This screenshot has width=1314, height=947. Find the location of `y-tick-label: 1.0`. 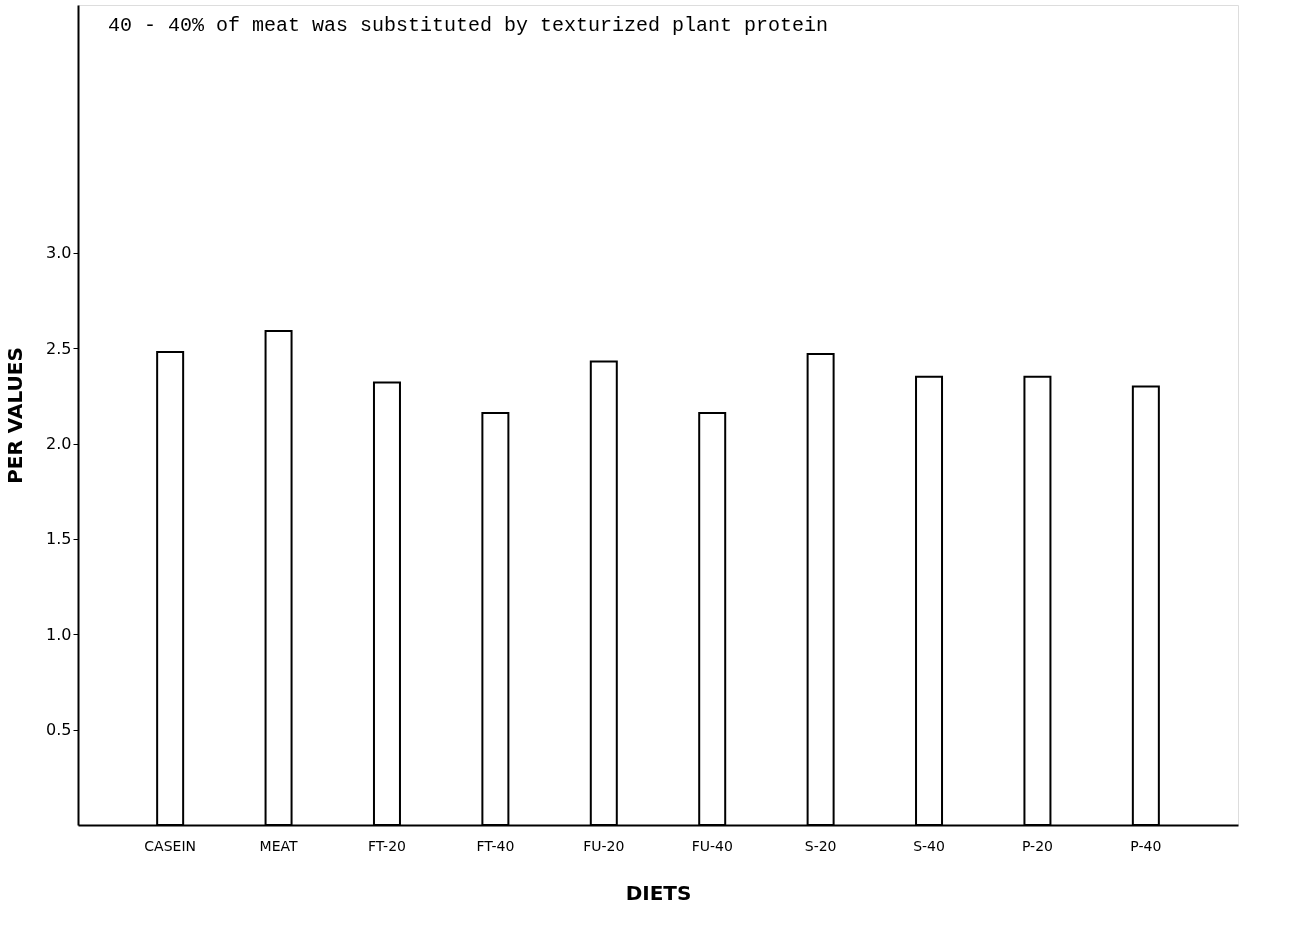

y-tick-label: 1.0 is located at coordinates (59, 634).